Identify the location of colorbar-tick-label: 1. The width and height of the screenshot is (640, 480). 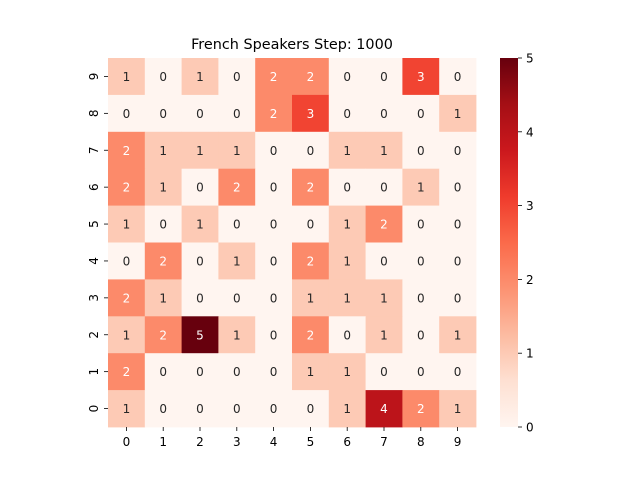
(530, 354).